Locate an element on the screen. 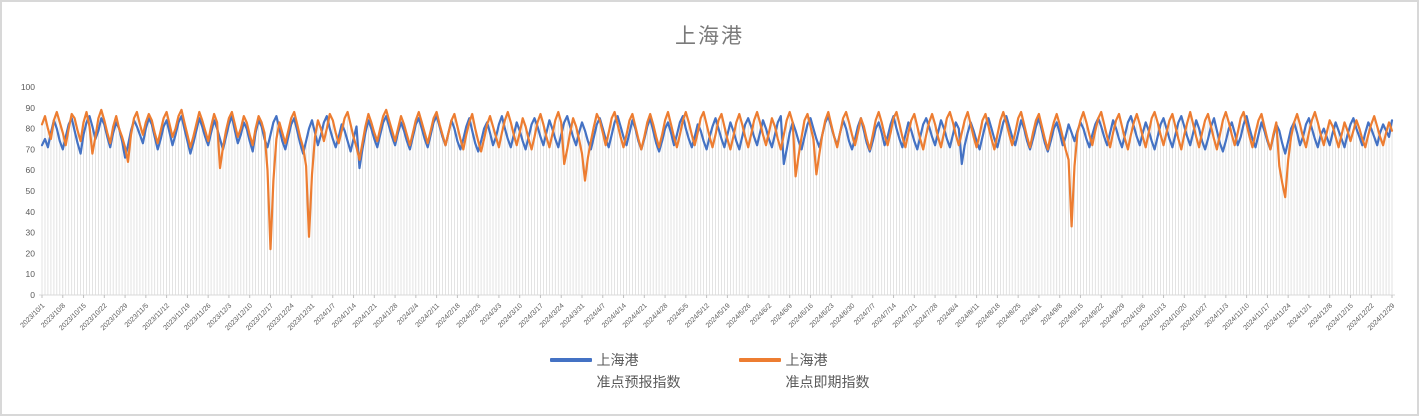  legend-label-spot-line1: 上海港 is located at coordinates (806, 360).